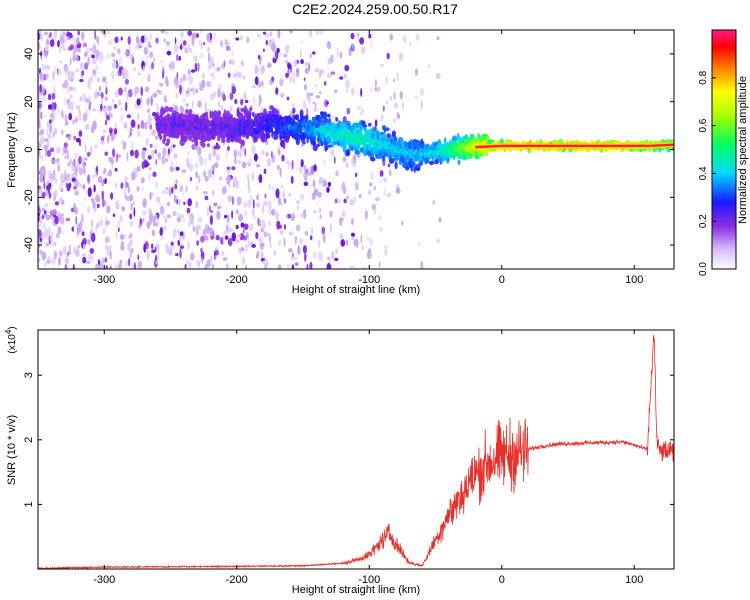 The image size is (750, 600). What do you see at coordinates (743, 150) in the screenshot?
I see `colorbar-label: Normalized spectral amplitude` at bounding box center [743, 150].